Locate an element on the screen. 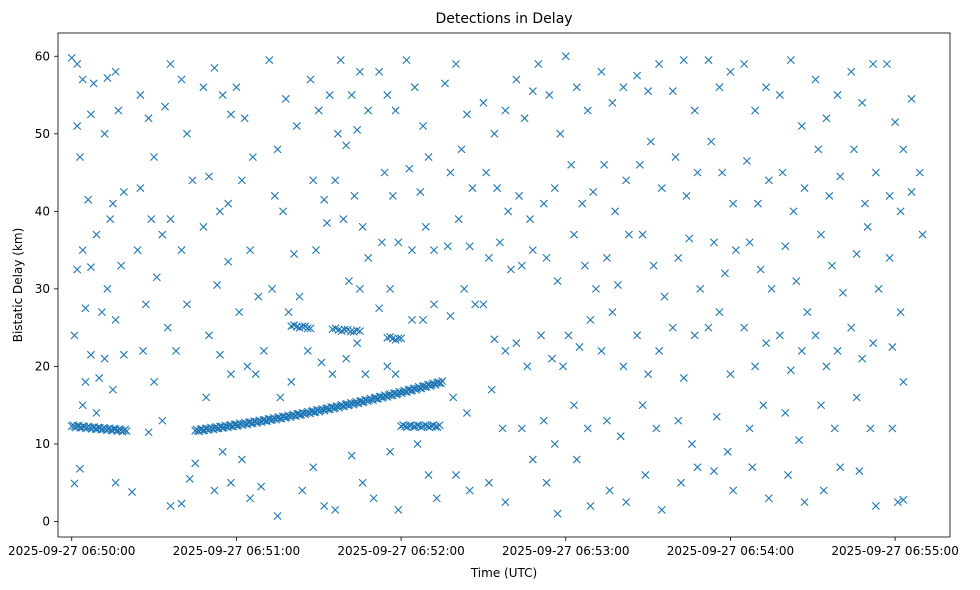 This screenshot has width=980, height=590. y-tick-label: 0 is located at coordinates (46, 521).